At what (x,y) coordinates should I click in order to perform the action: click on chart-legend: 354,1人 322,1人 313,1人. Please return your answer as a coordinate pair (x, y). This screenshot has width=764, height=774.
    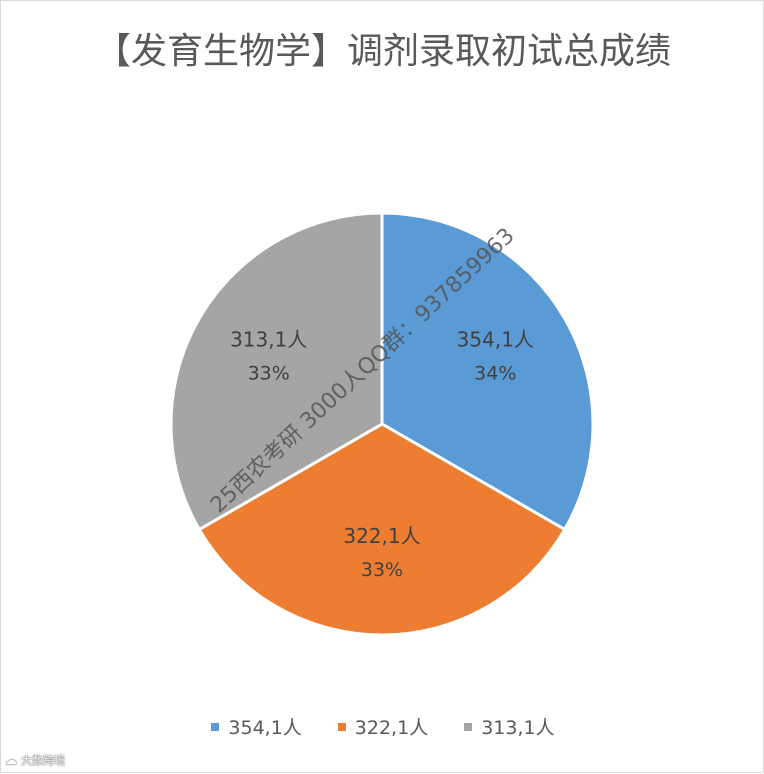
    Looking at the image, I should click on (382, 726).